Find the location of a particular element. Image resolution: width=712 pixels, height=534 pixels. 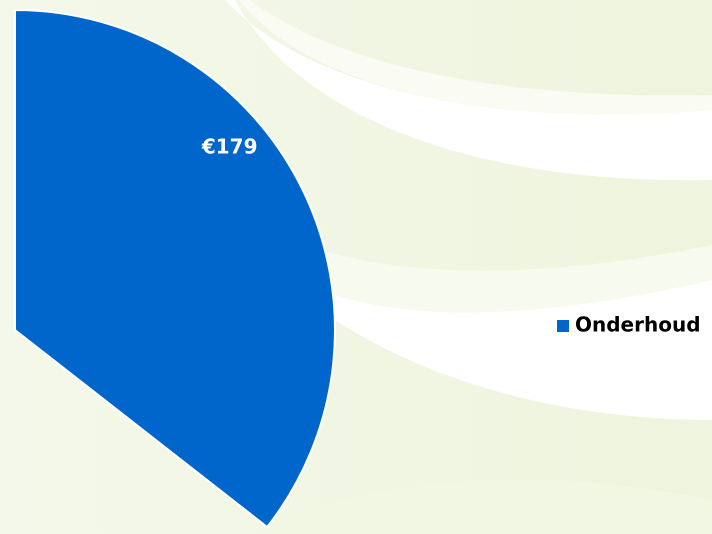

data-label: €179 is located at coordinates (229, 146).